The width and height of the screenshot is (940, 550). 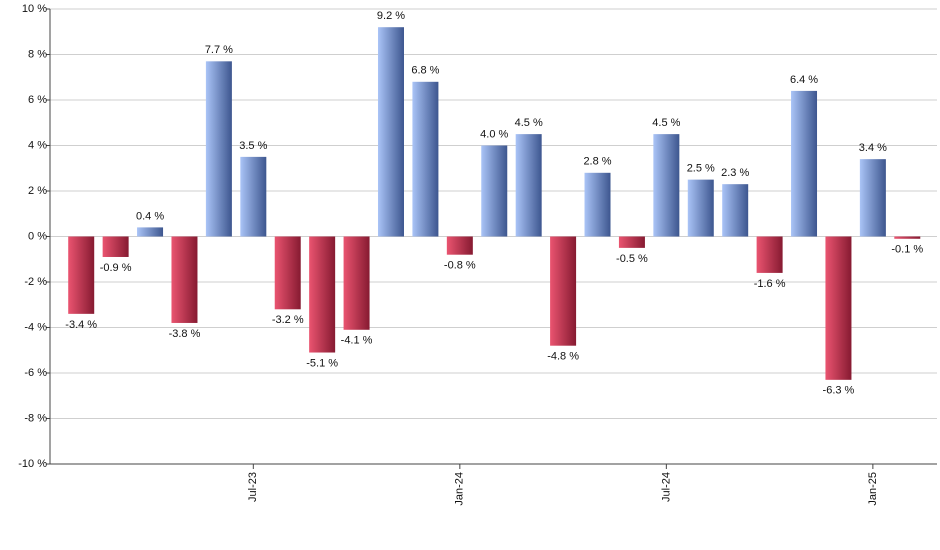 What do you see at coordinates (37, 145) in the screenshot?
I see `y-tick-label: 4 %` at bounding box center [37, 145].